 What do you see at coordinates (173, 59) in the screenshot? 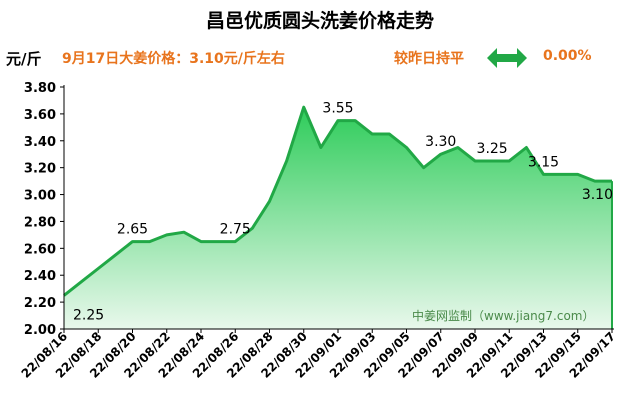
I see `price-note: 9月17日大姜价格：3.10元/斤左右` at bounding box center [173, 59].